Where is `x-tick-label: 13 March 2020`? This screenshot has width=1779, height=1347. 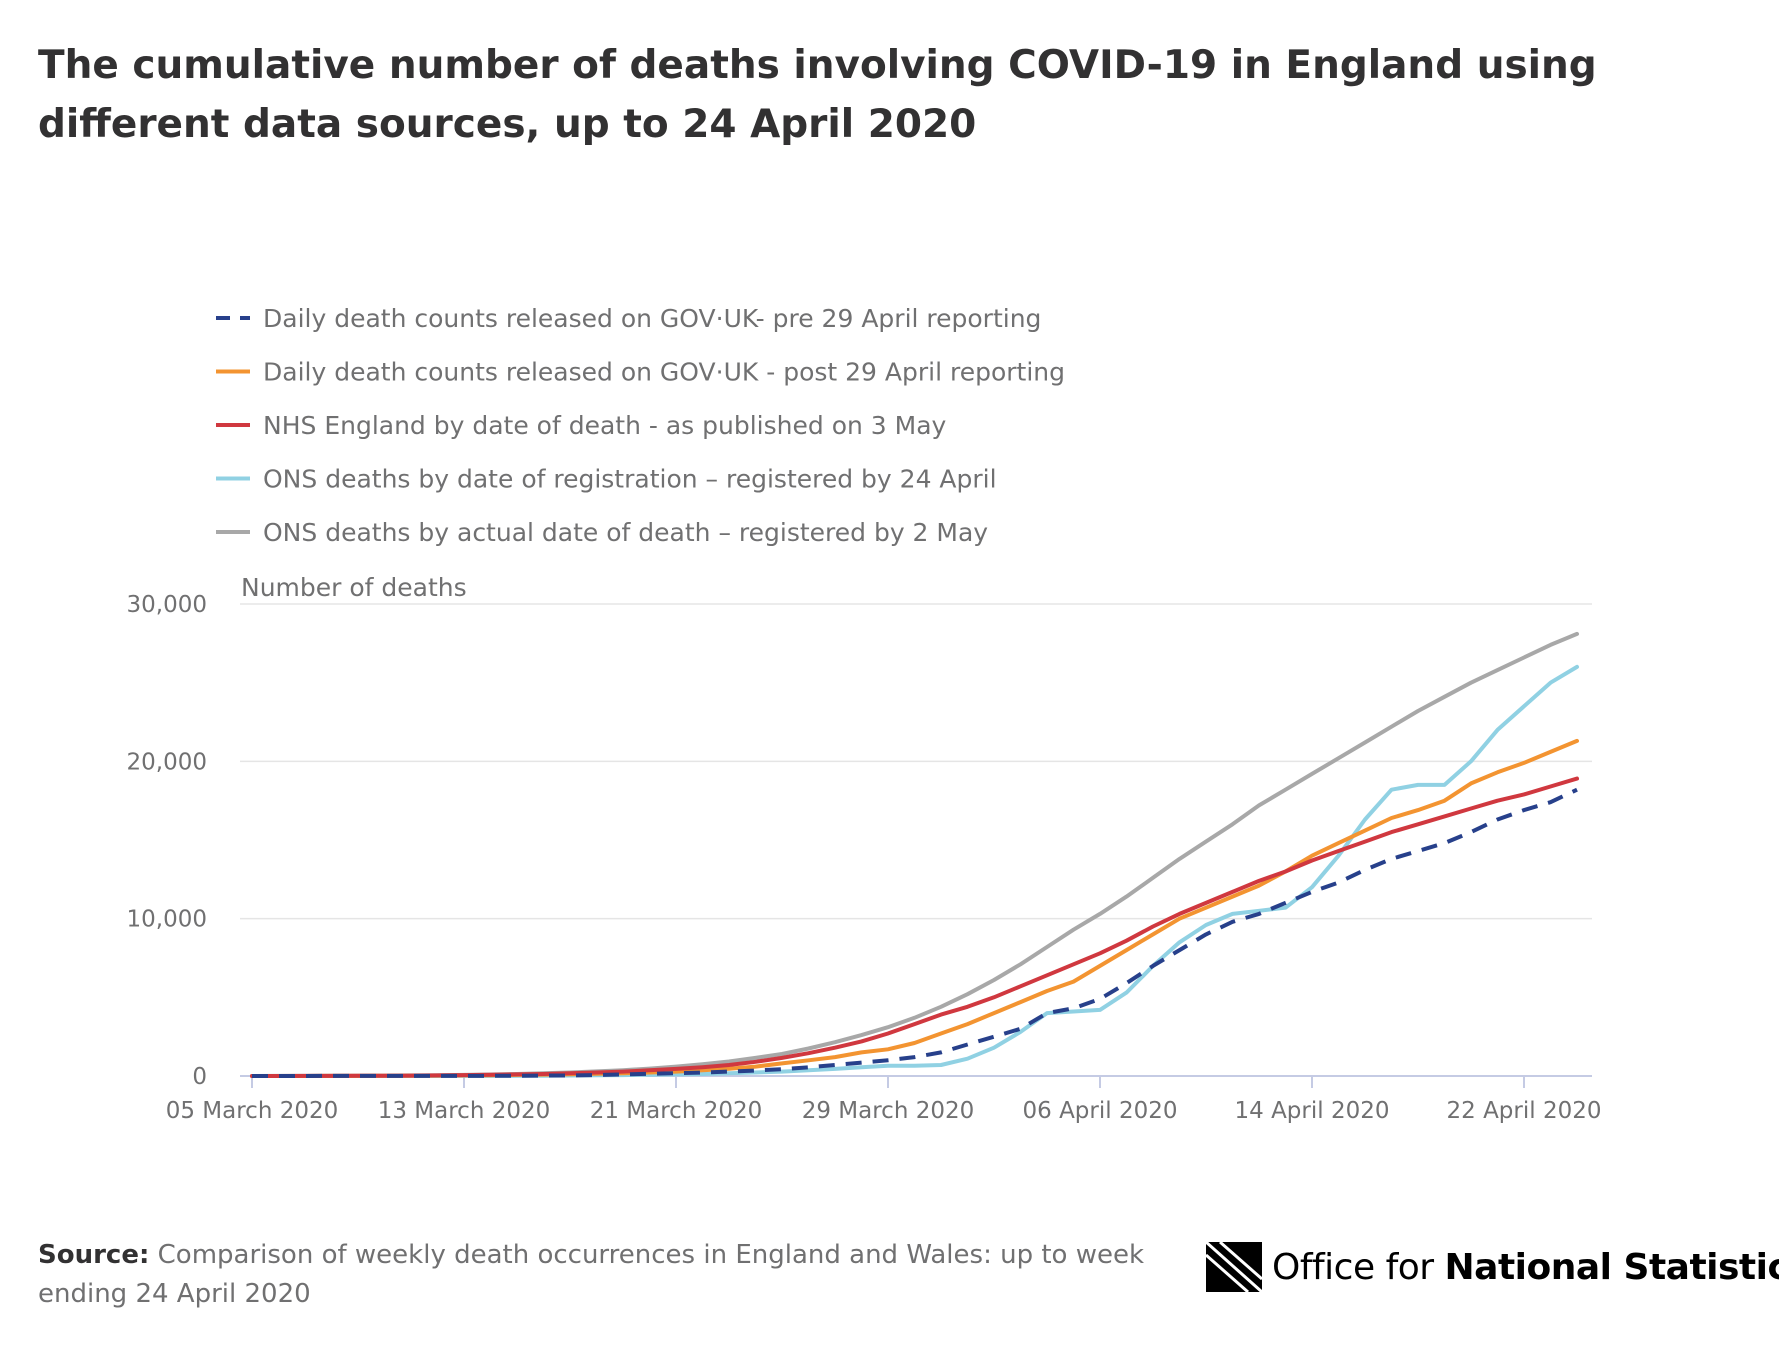 x-tick-label: 13 March 2020 is located at coordinates (464, 1111).